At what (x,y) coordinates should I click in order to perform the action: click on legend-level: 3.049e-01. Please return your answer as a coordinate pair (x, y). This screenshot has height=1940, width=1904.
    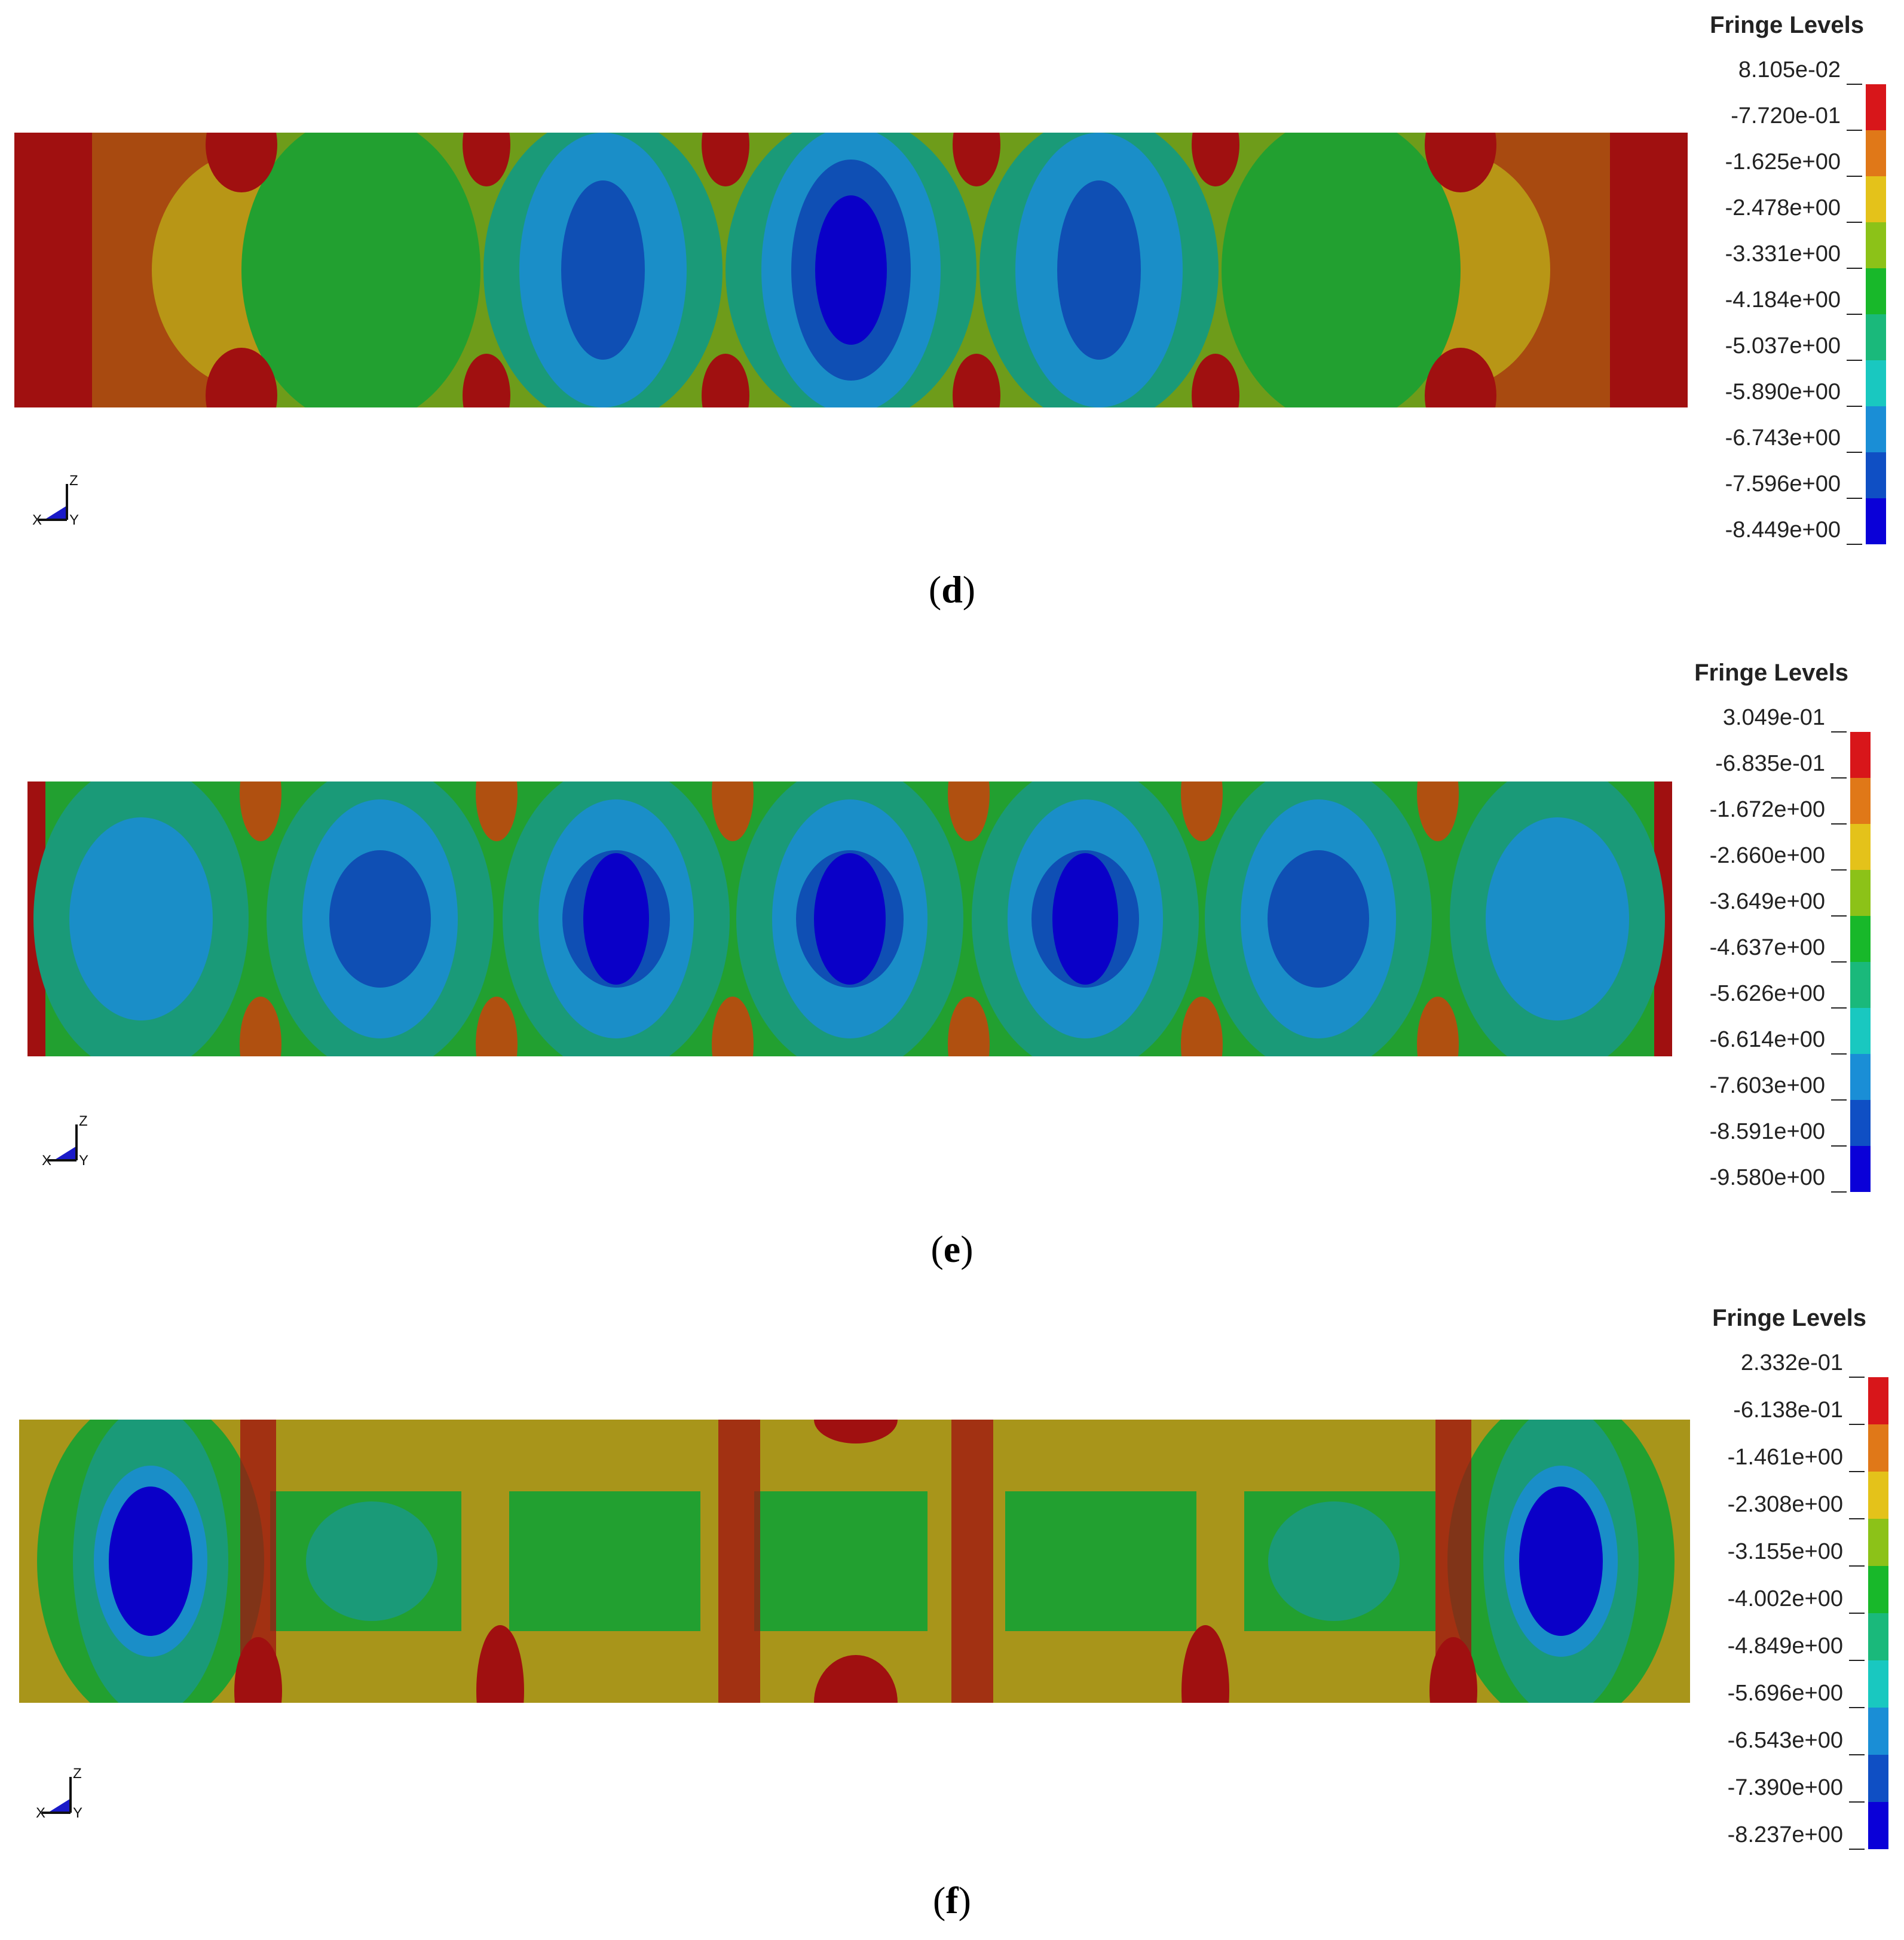
    Looking at the image, I should click on (1773, 717).